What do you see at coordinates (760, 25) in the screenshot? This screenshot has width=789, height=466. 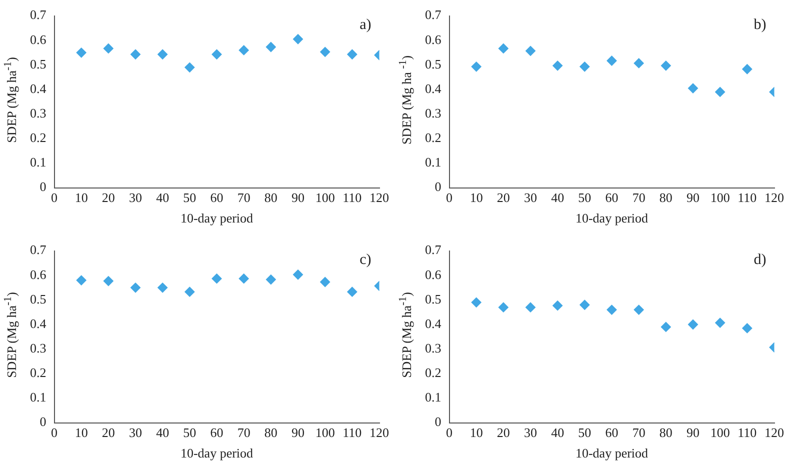 I see `annotation: b)` at bounding box center [760, 25].